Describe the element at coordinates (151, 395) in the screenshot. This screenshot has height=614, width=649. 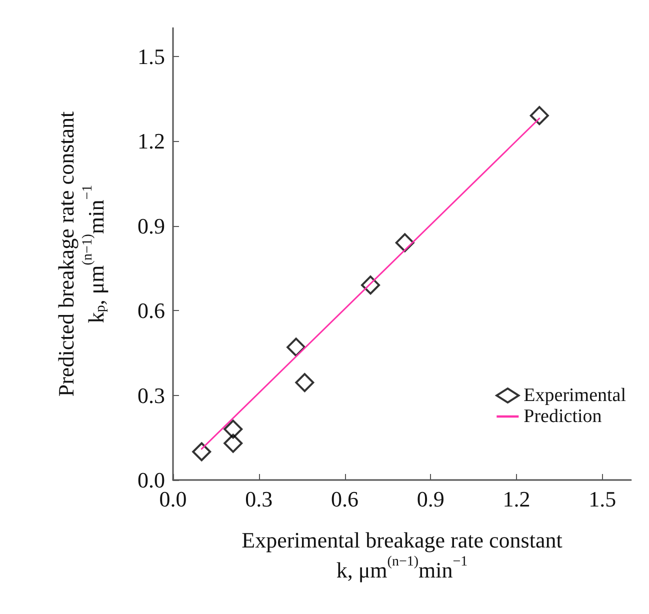
I see `y-tick-label: 0.3` at that location.